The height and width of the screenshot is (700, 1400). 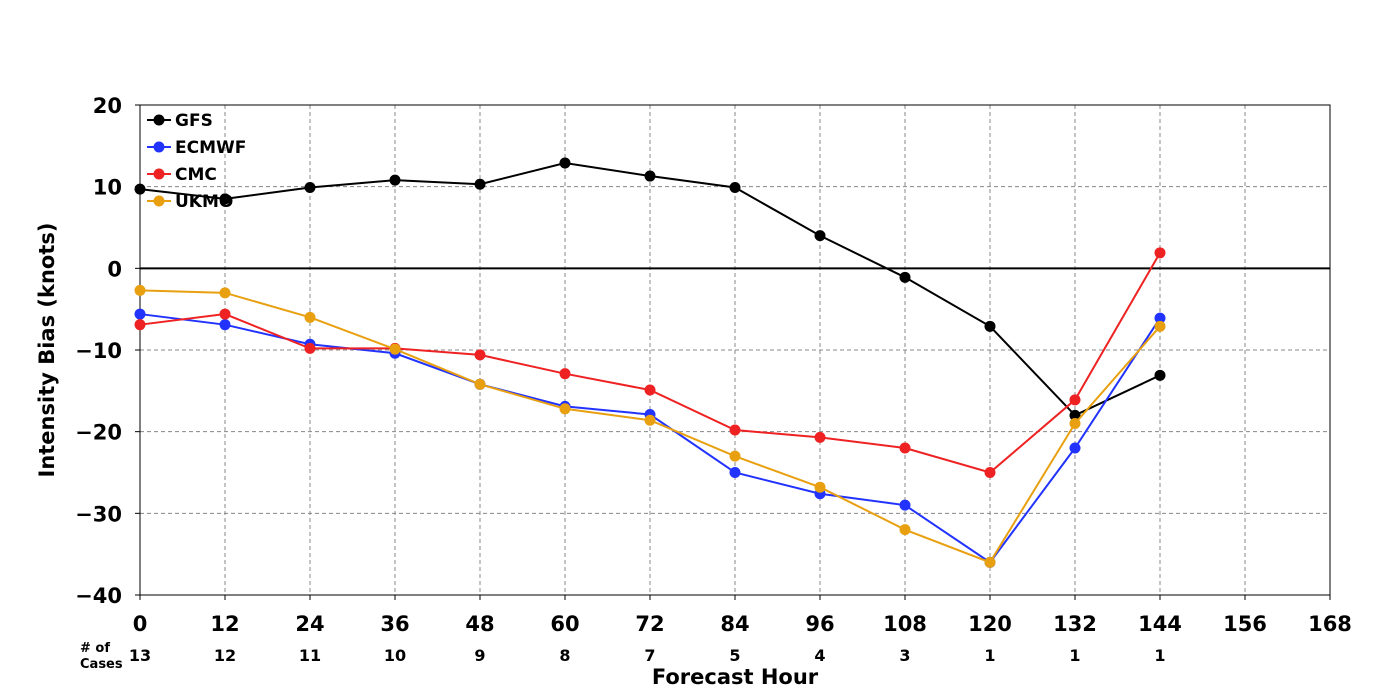 I want to click on legend-entry-ecmwf: ECMWF, so click(x=196, y=148).